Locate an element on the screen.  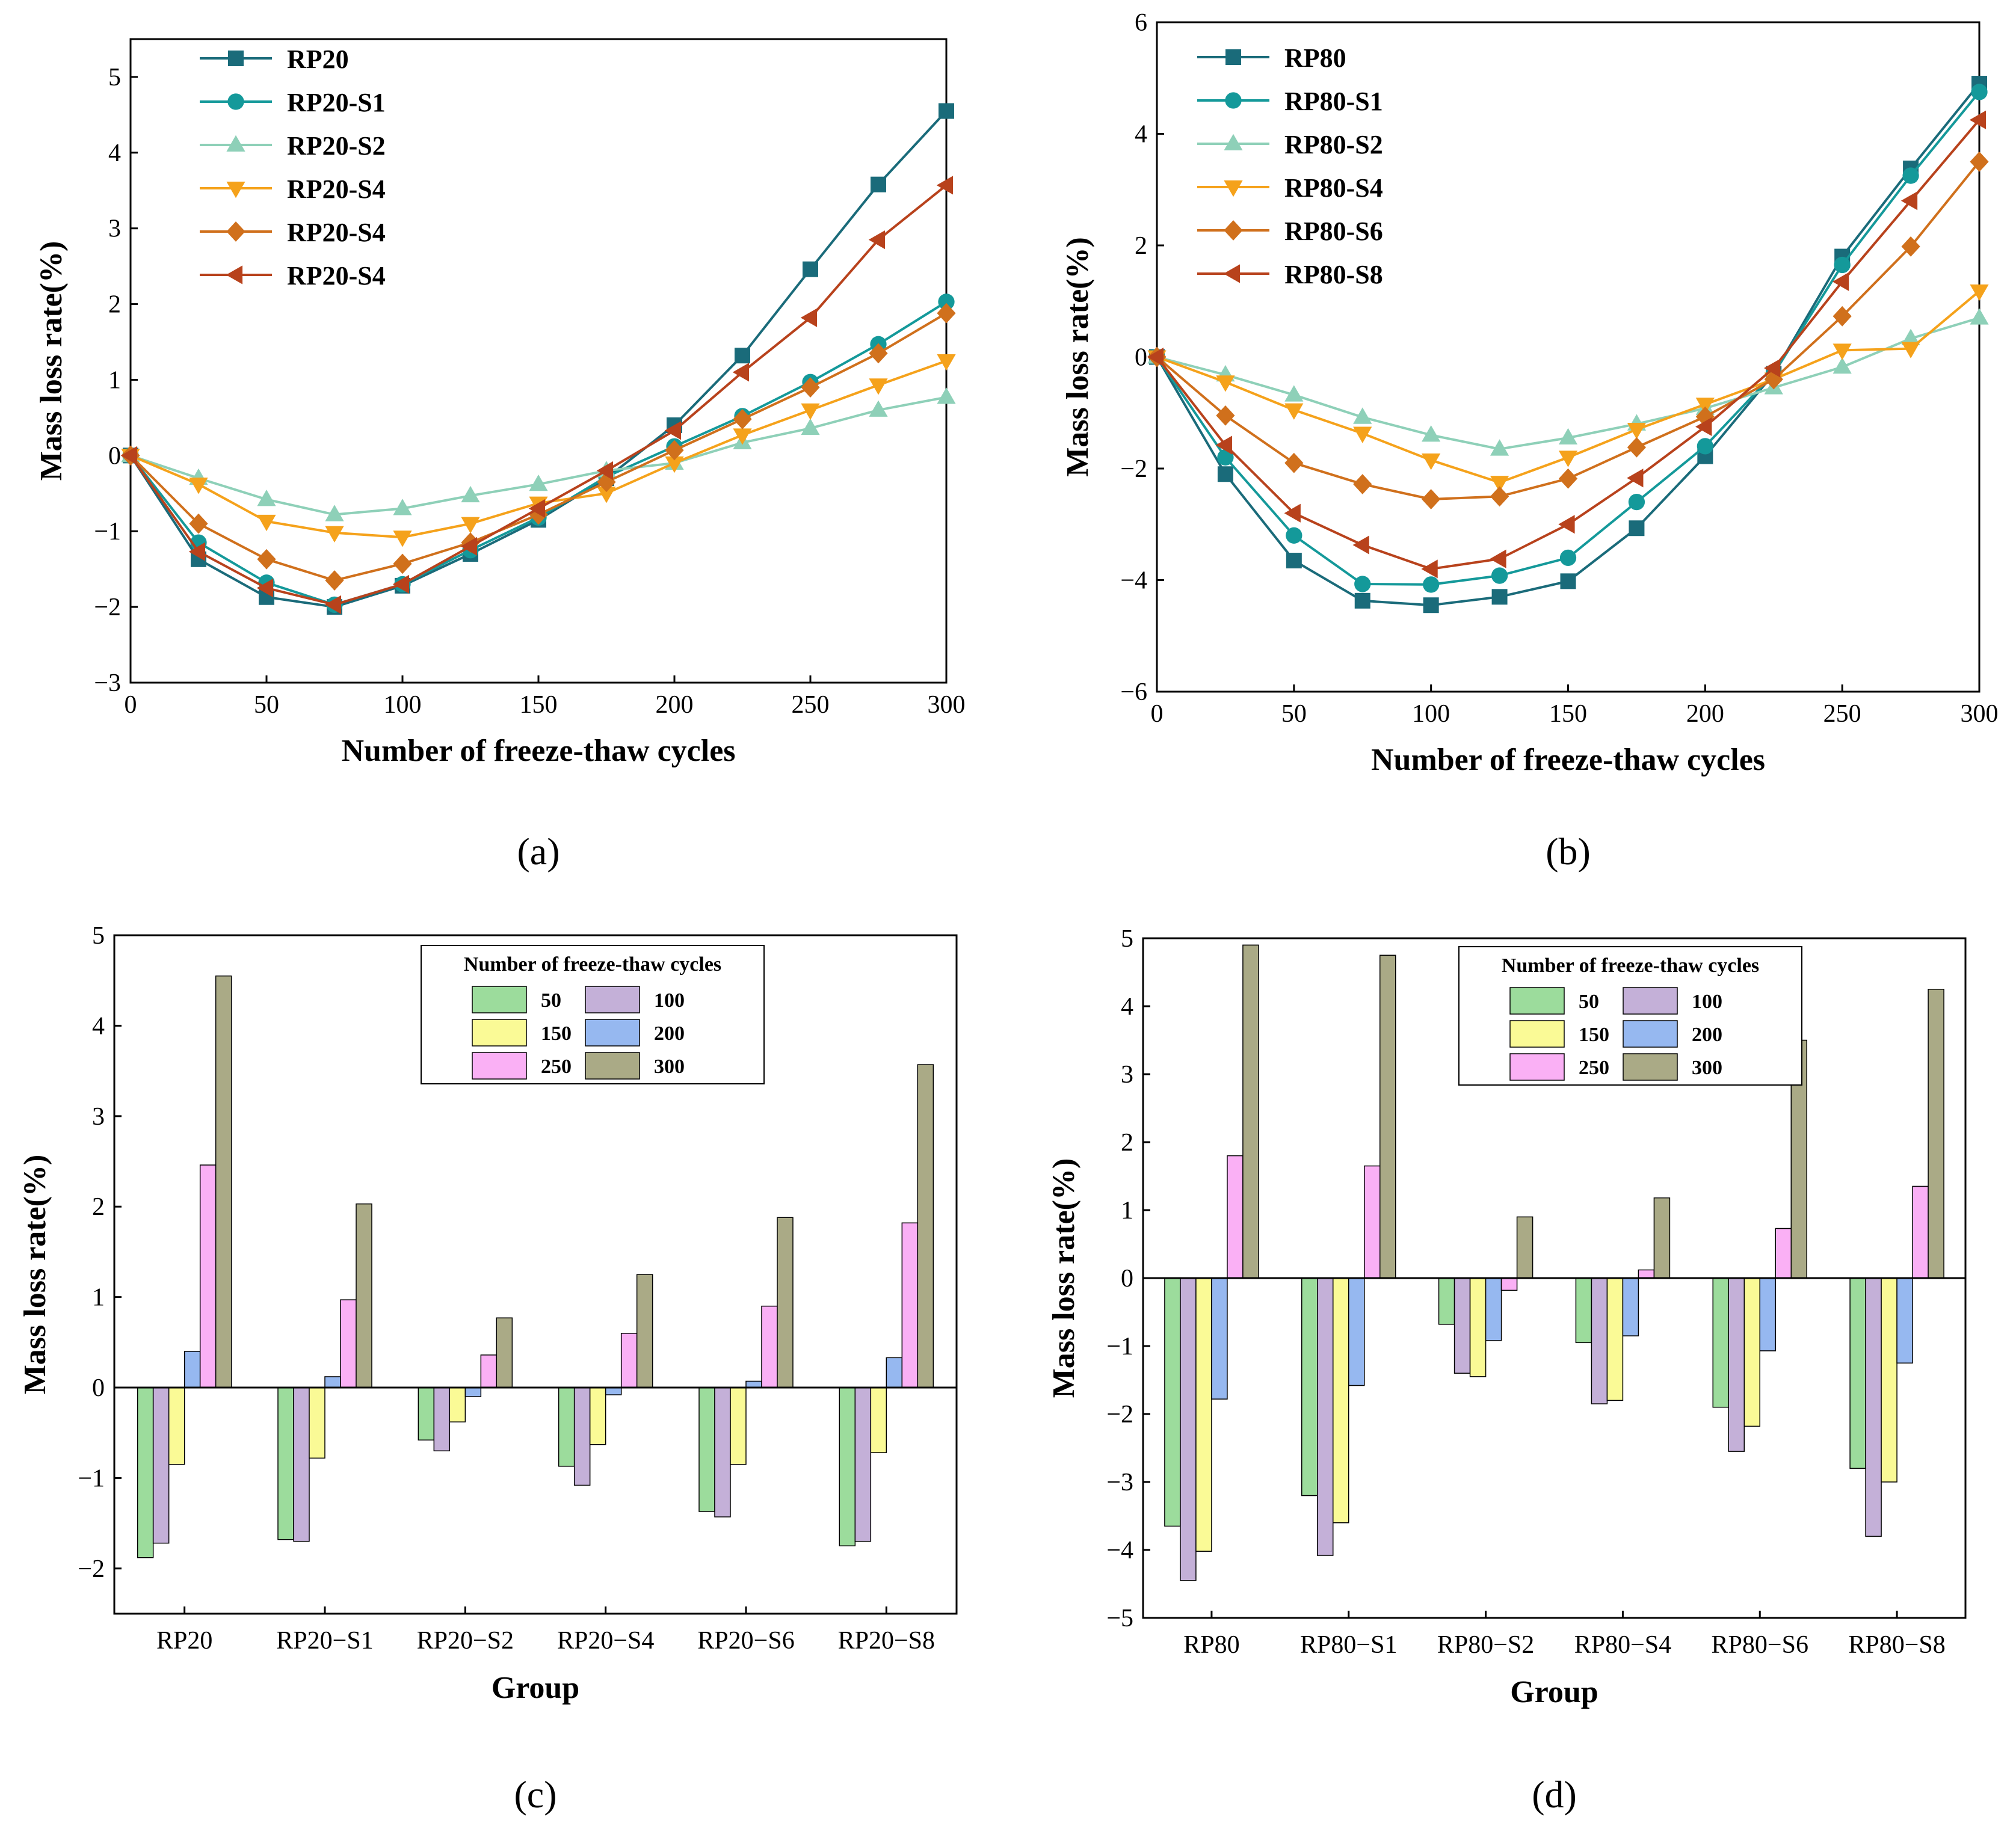
legend-label: 100 is located at coordinates (669, 1000).